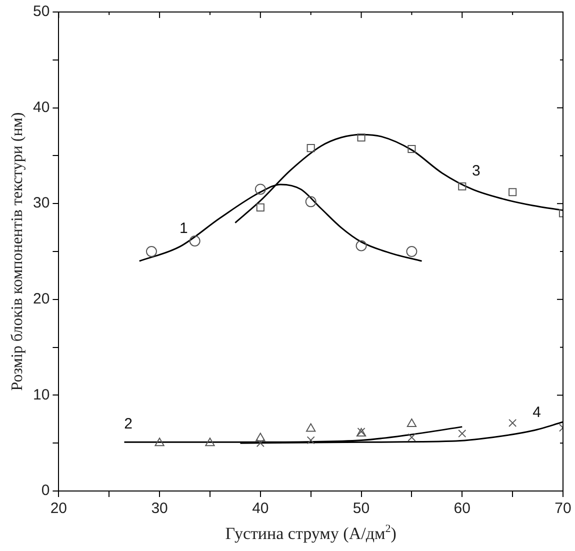  I want to click on y-tick-label: 0, so click(45, 491).